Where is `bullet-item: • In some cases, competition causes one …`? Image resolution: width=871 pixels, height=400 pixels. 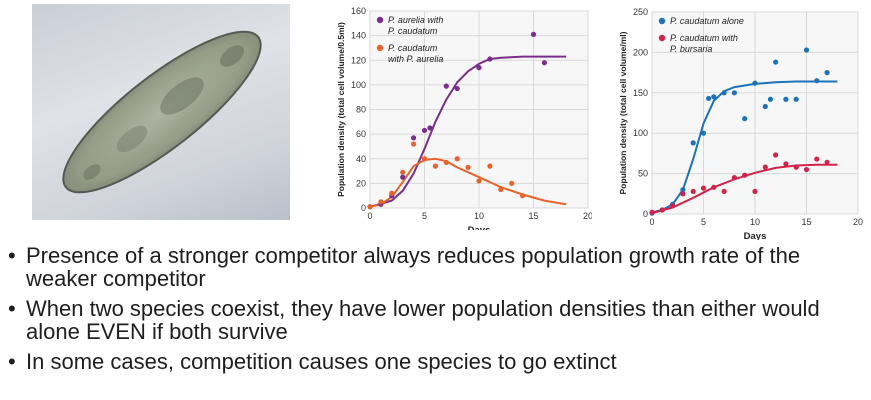 bullet-item: • In some cases, competition causes one … is located at coordinates (438, 361).